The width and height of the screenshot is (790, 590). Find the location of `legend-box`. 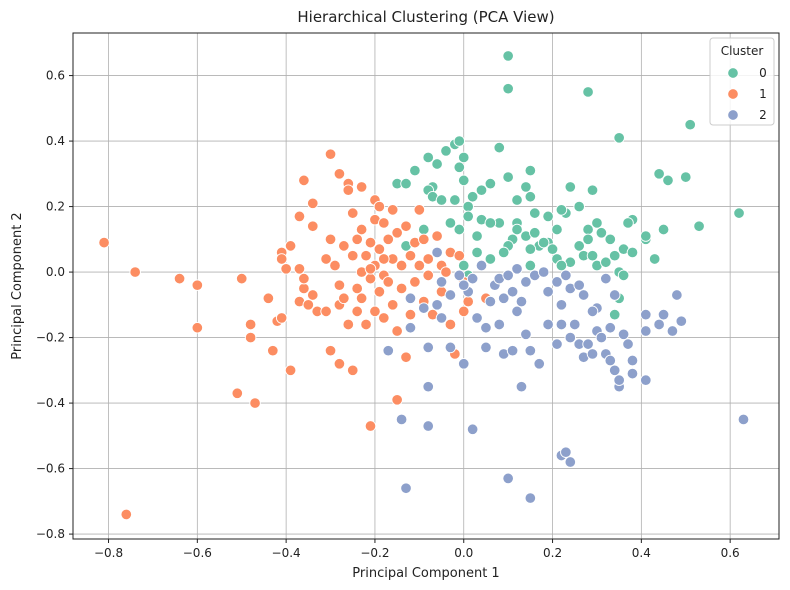

legend-box is located at coordinates (742, 81).